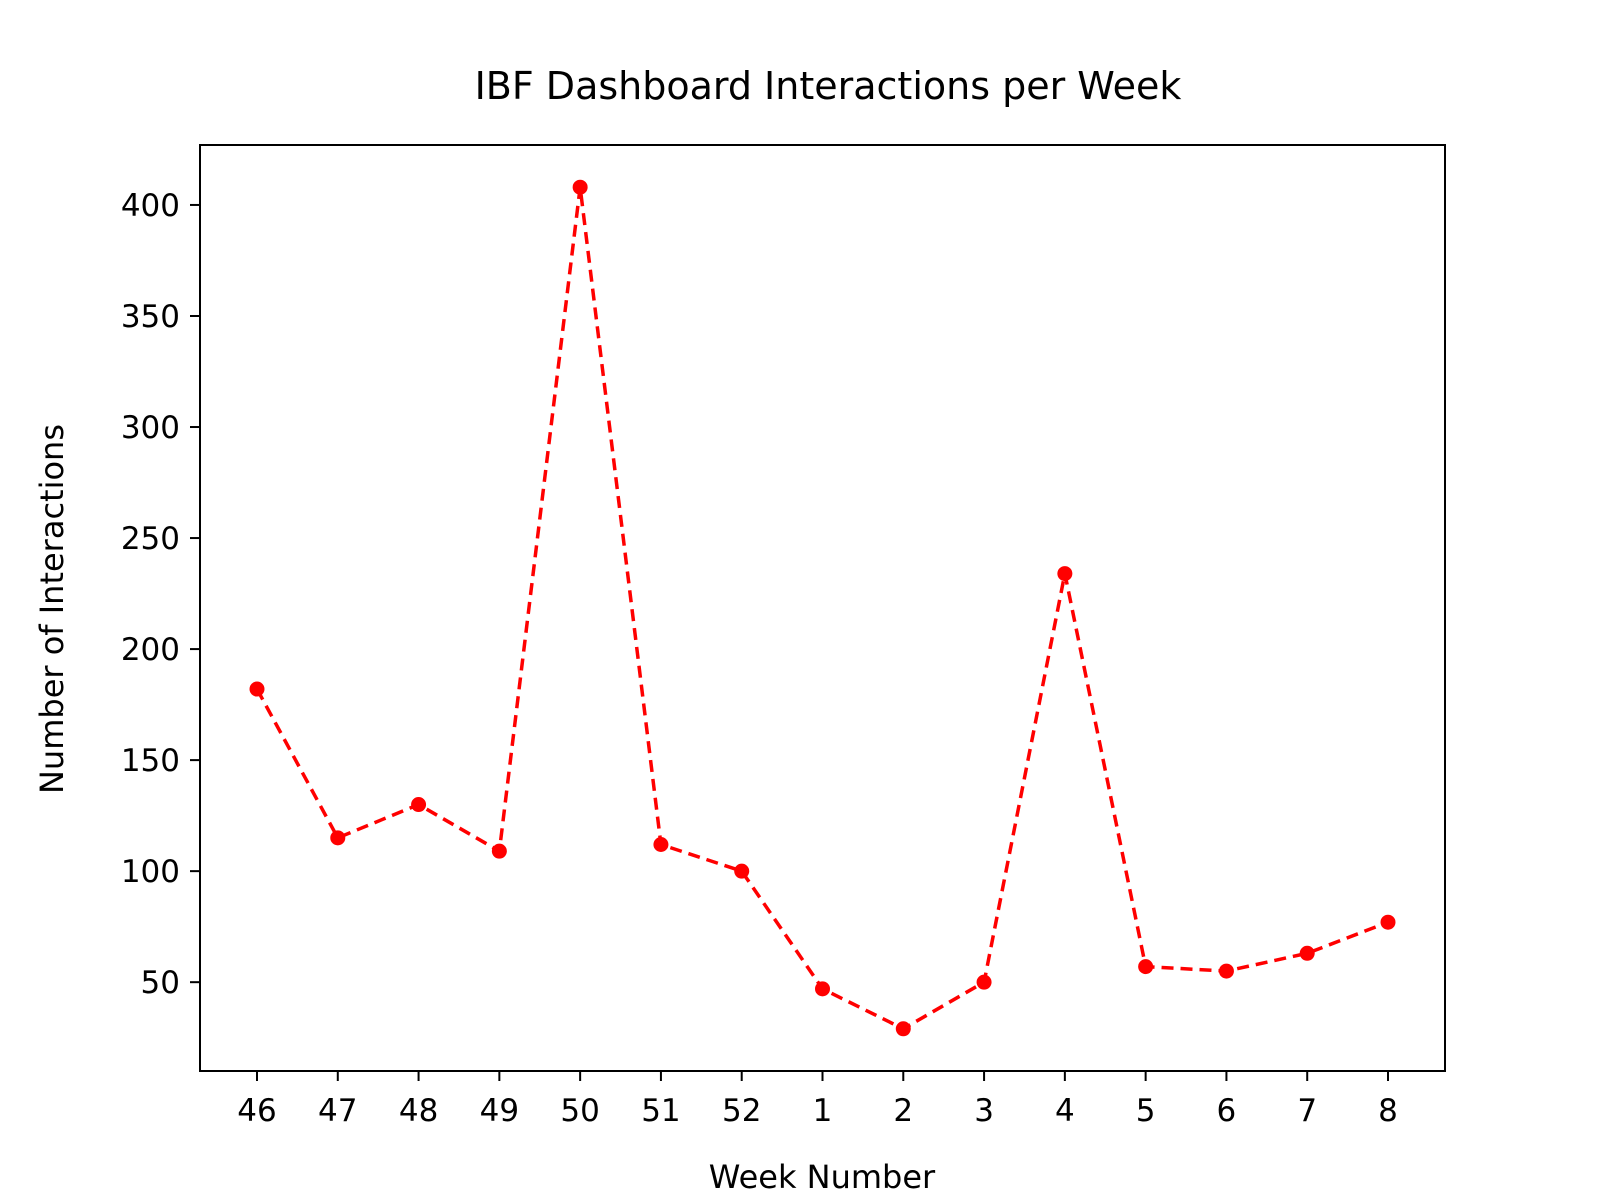  What do you see at coordinates (150, 317) in the screenshot?
I see `y-tick-label: 350` at bounding box center [150, 317].